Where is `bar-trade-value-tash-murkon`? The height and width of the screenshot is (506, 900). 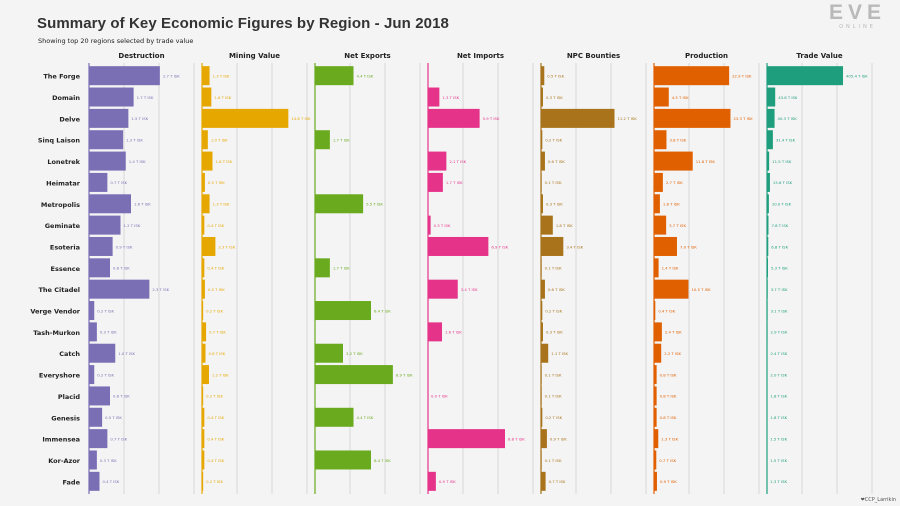 bar-trade-value-tash-murkon is located at coordinates (767, 332).